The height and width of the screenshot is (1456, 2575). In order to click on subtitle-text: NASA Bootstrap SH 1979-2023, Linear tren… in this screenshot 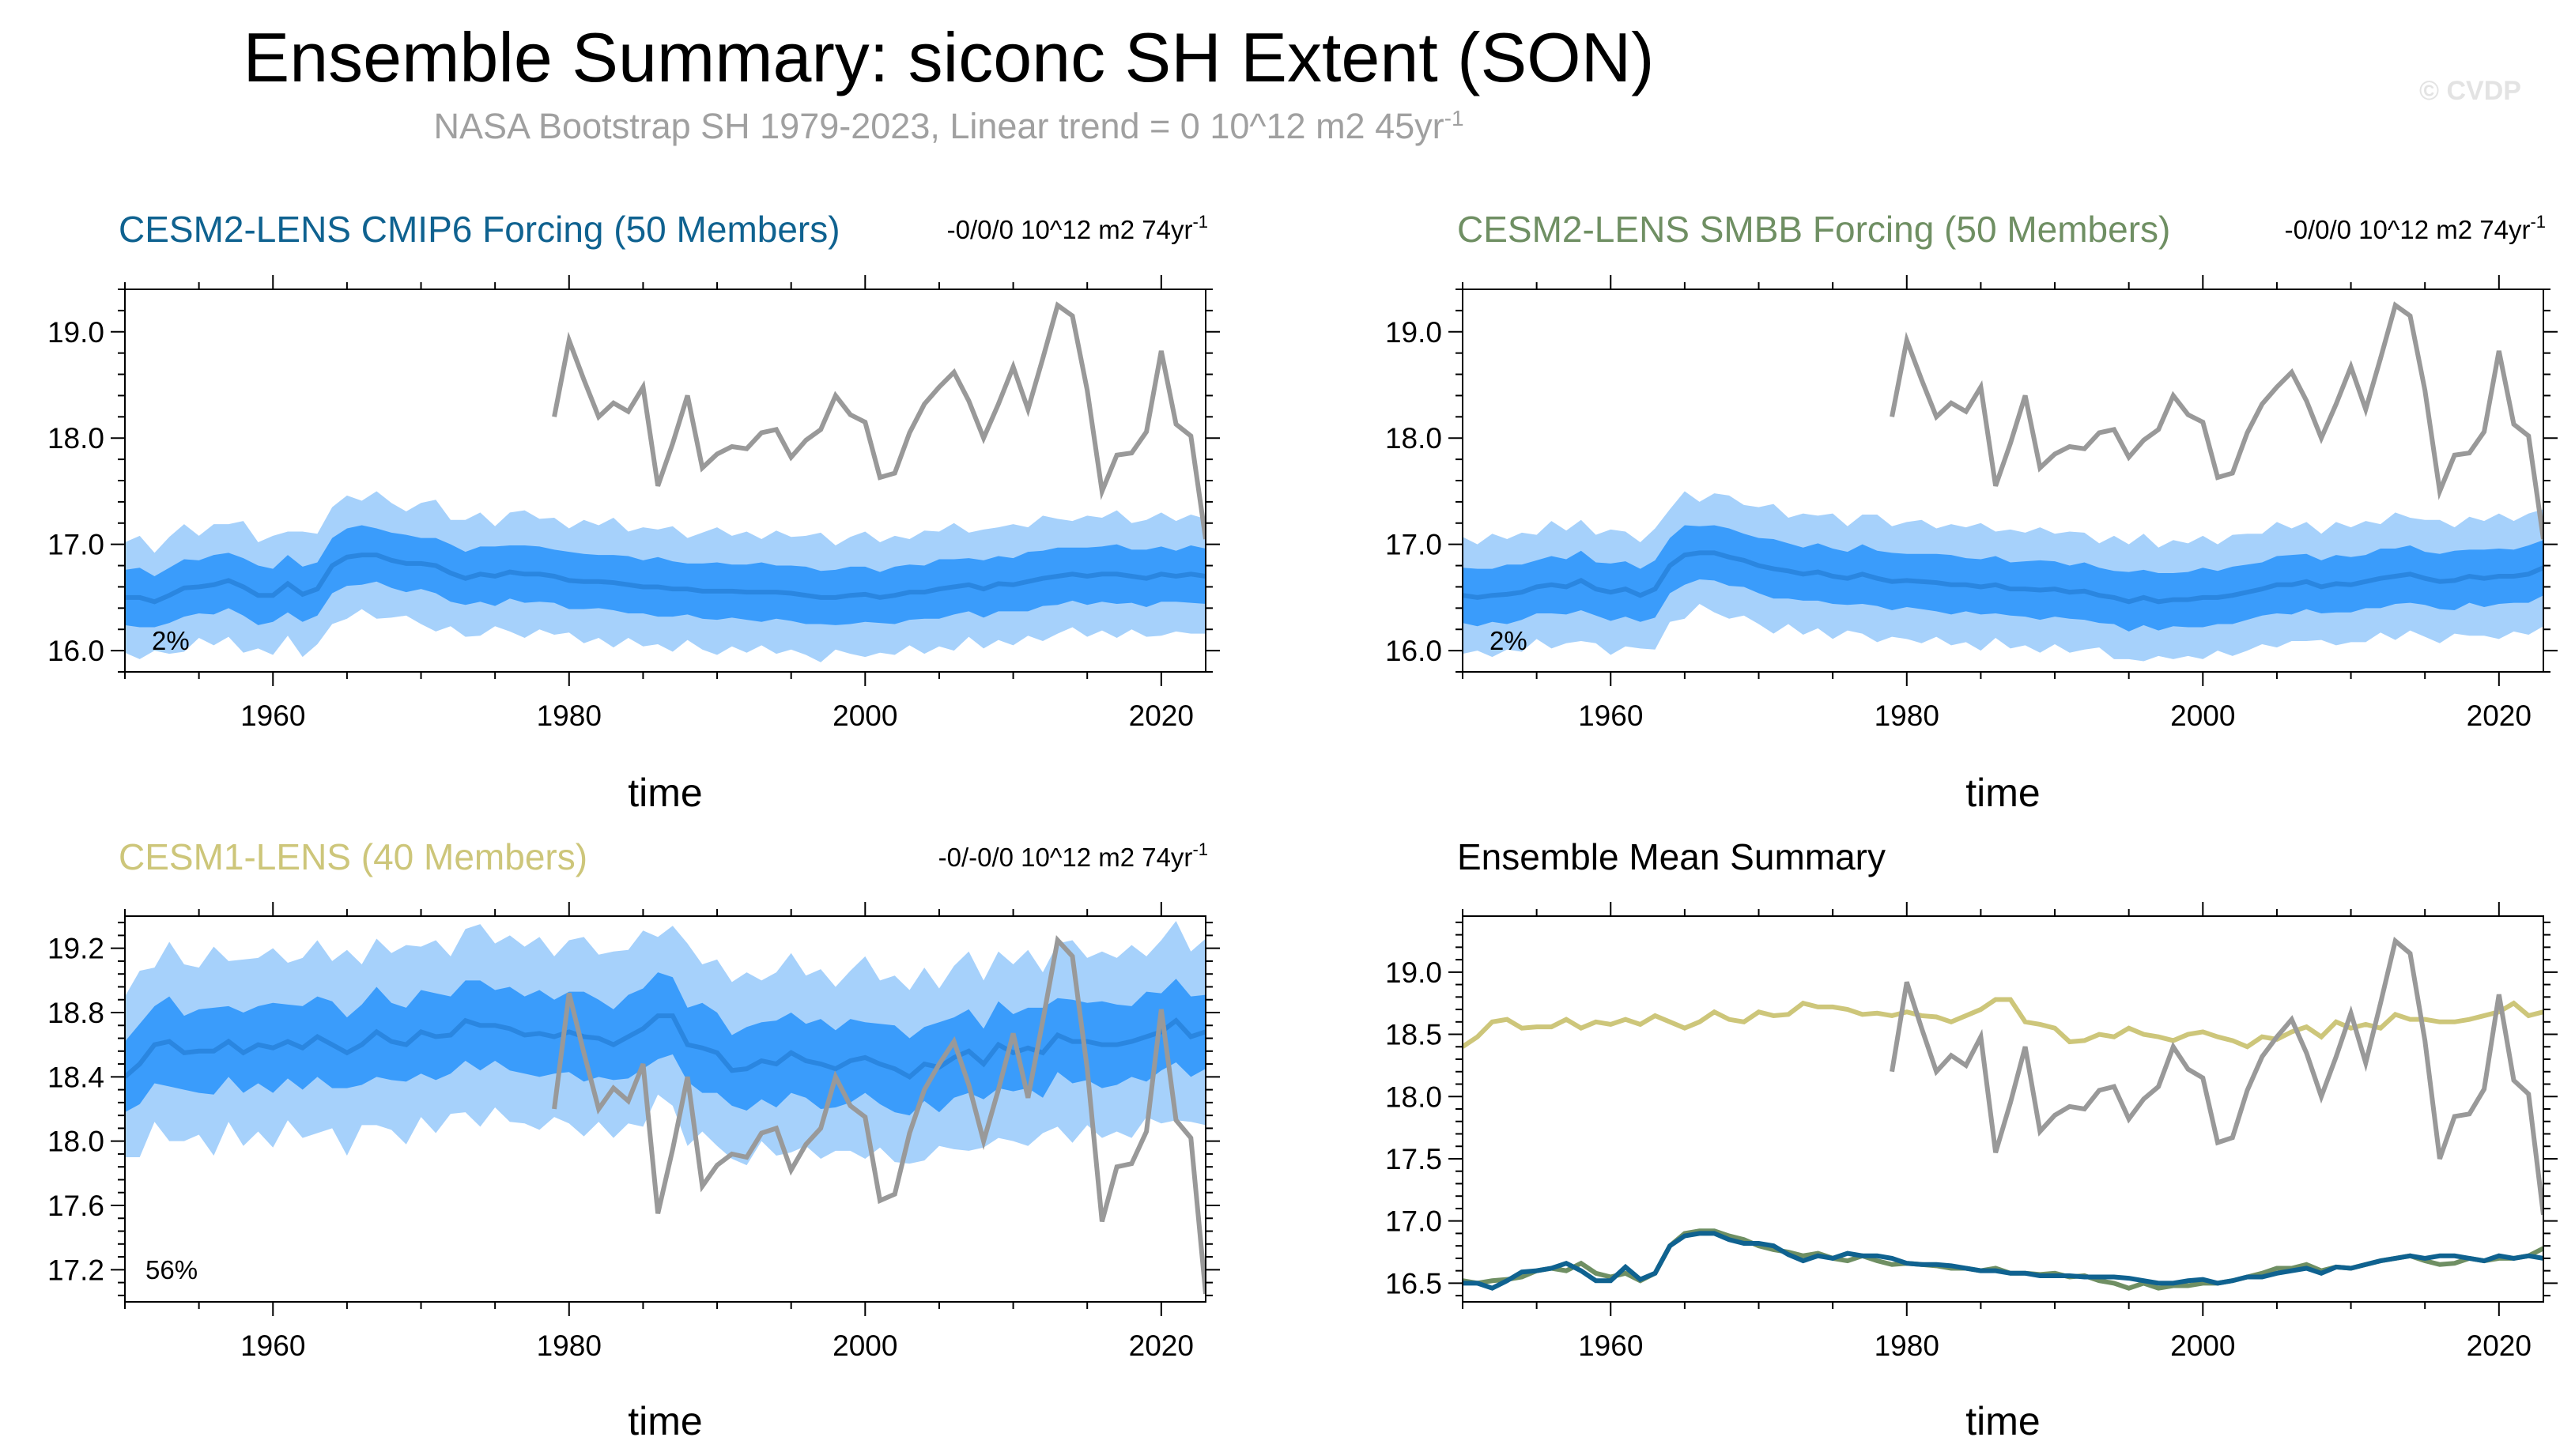, I will do `click(938, 126)`.